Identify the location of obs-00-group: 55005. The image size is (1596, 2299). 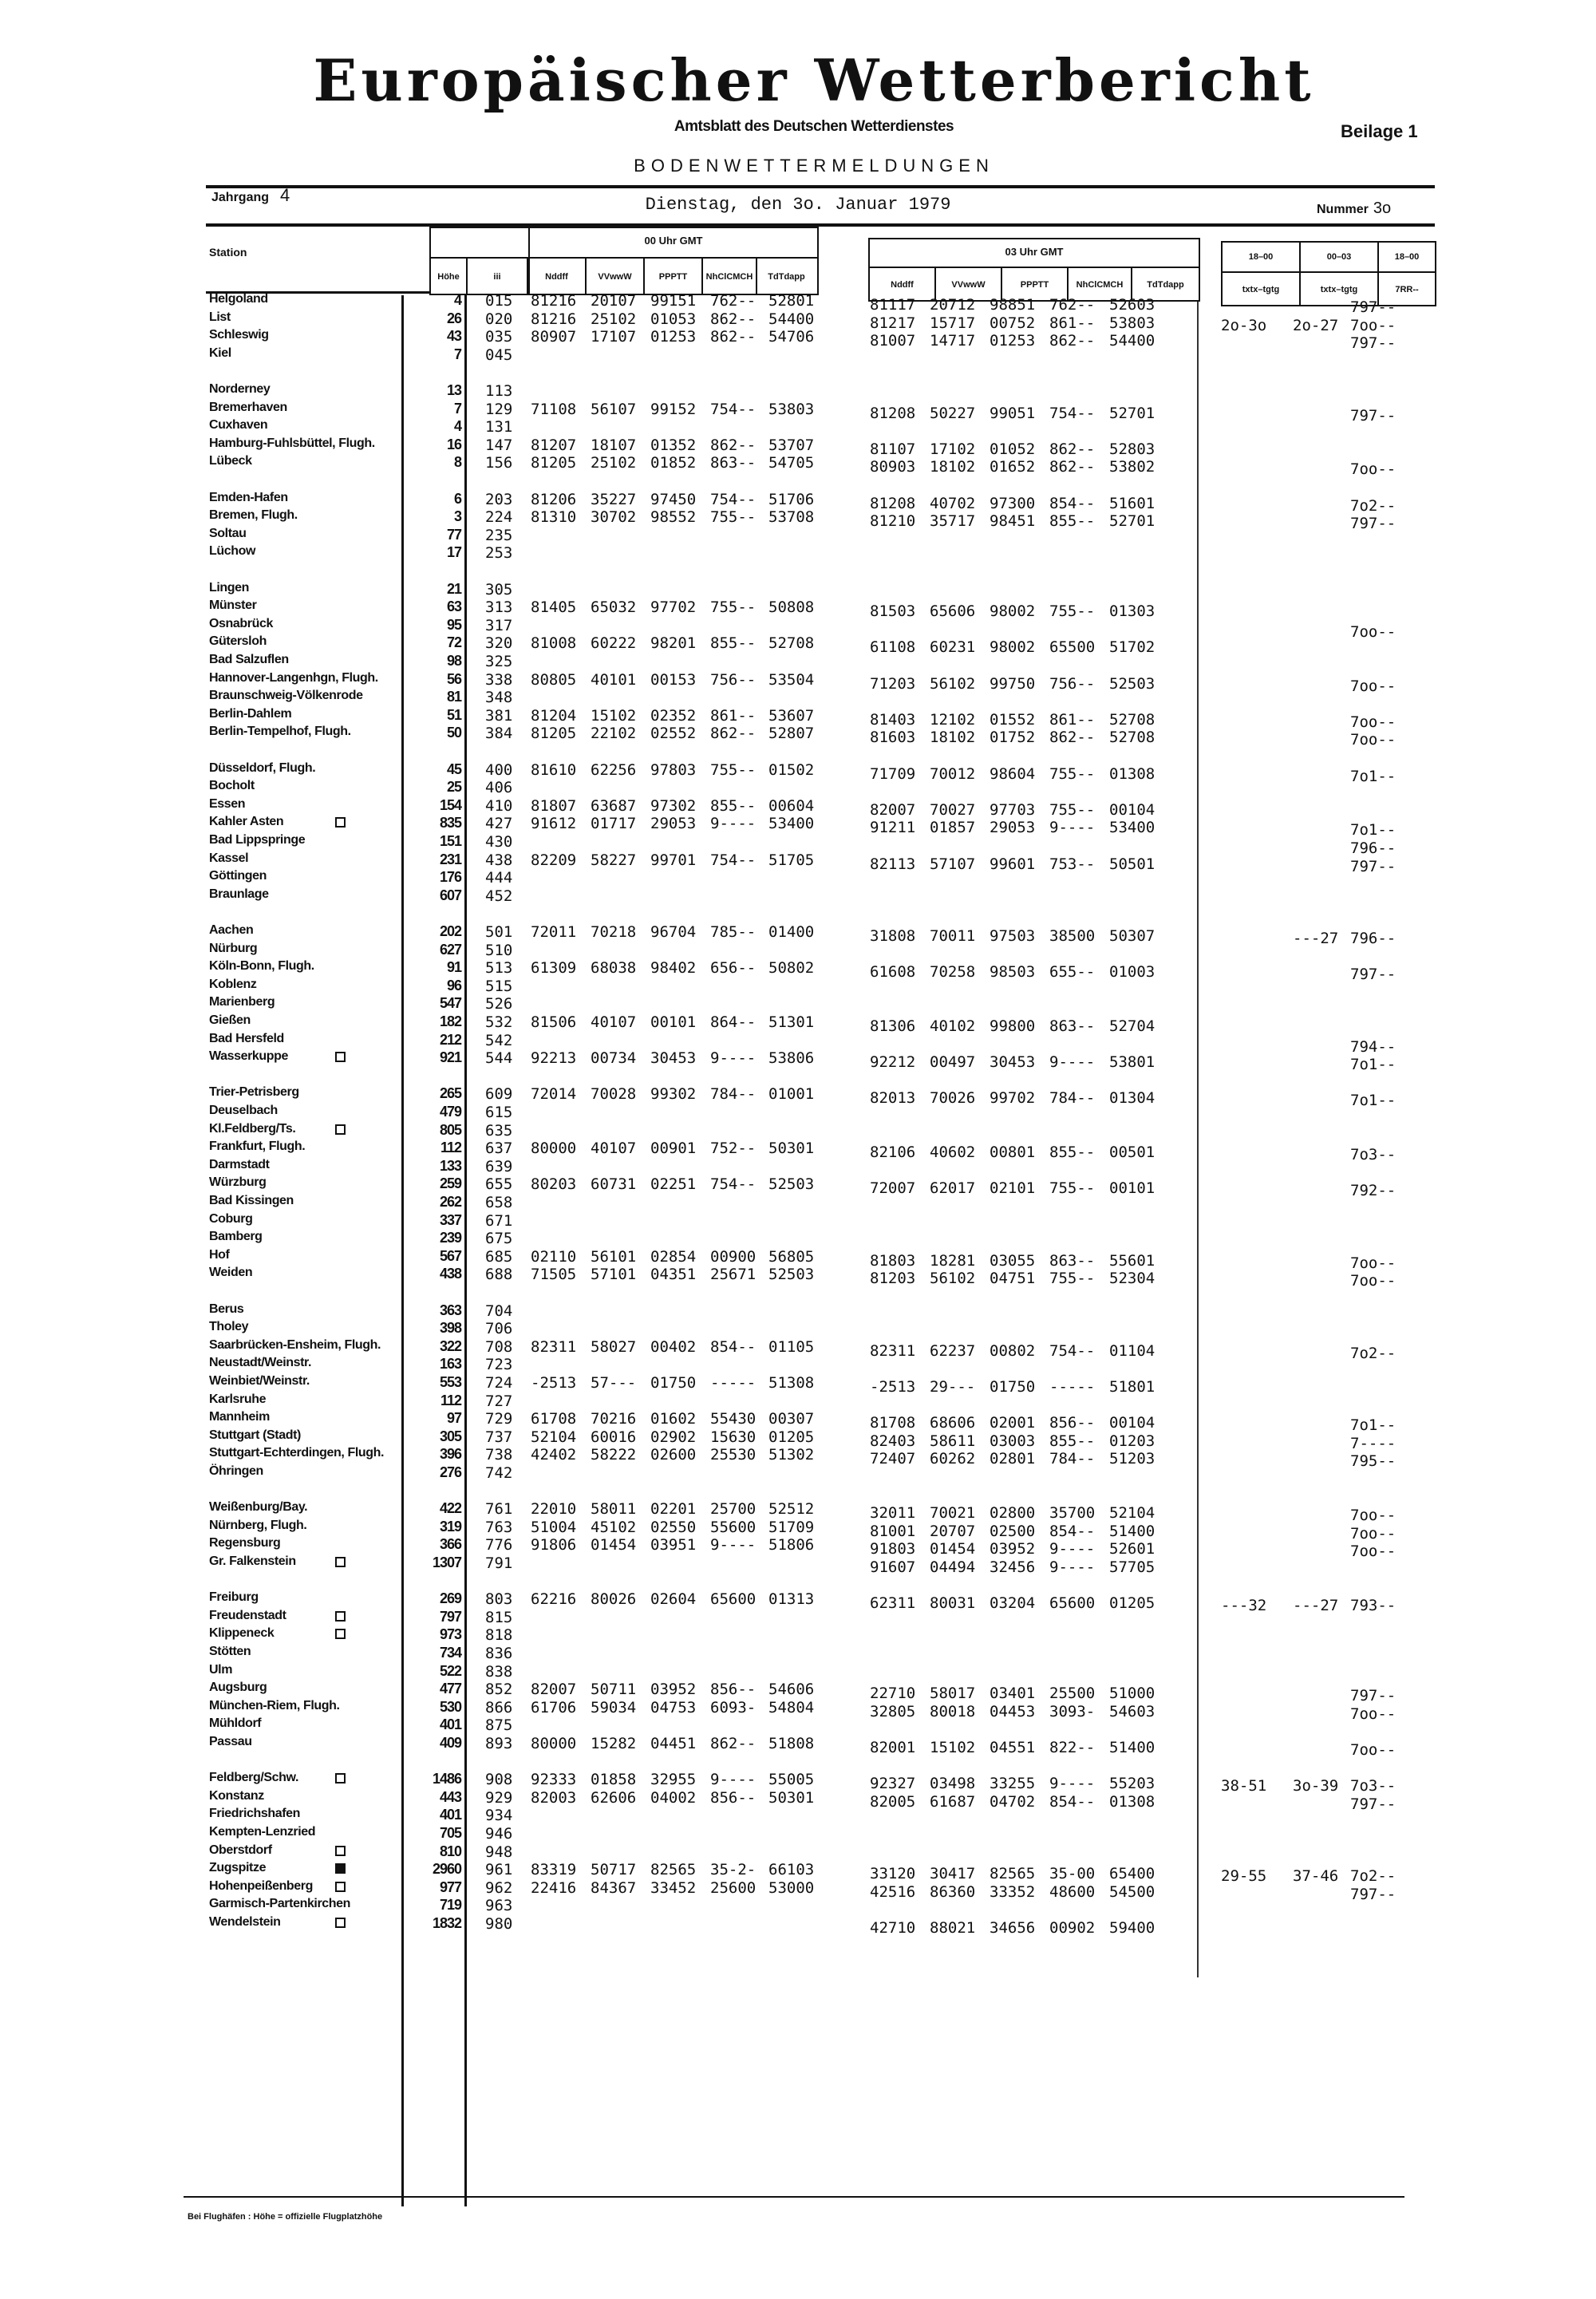
(791, 1780).